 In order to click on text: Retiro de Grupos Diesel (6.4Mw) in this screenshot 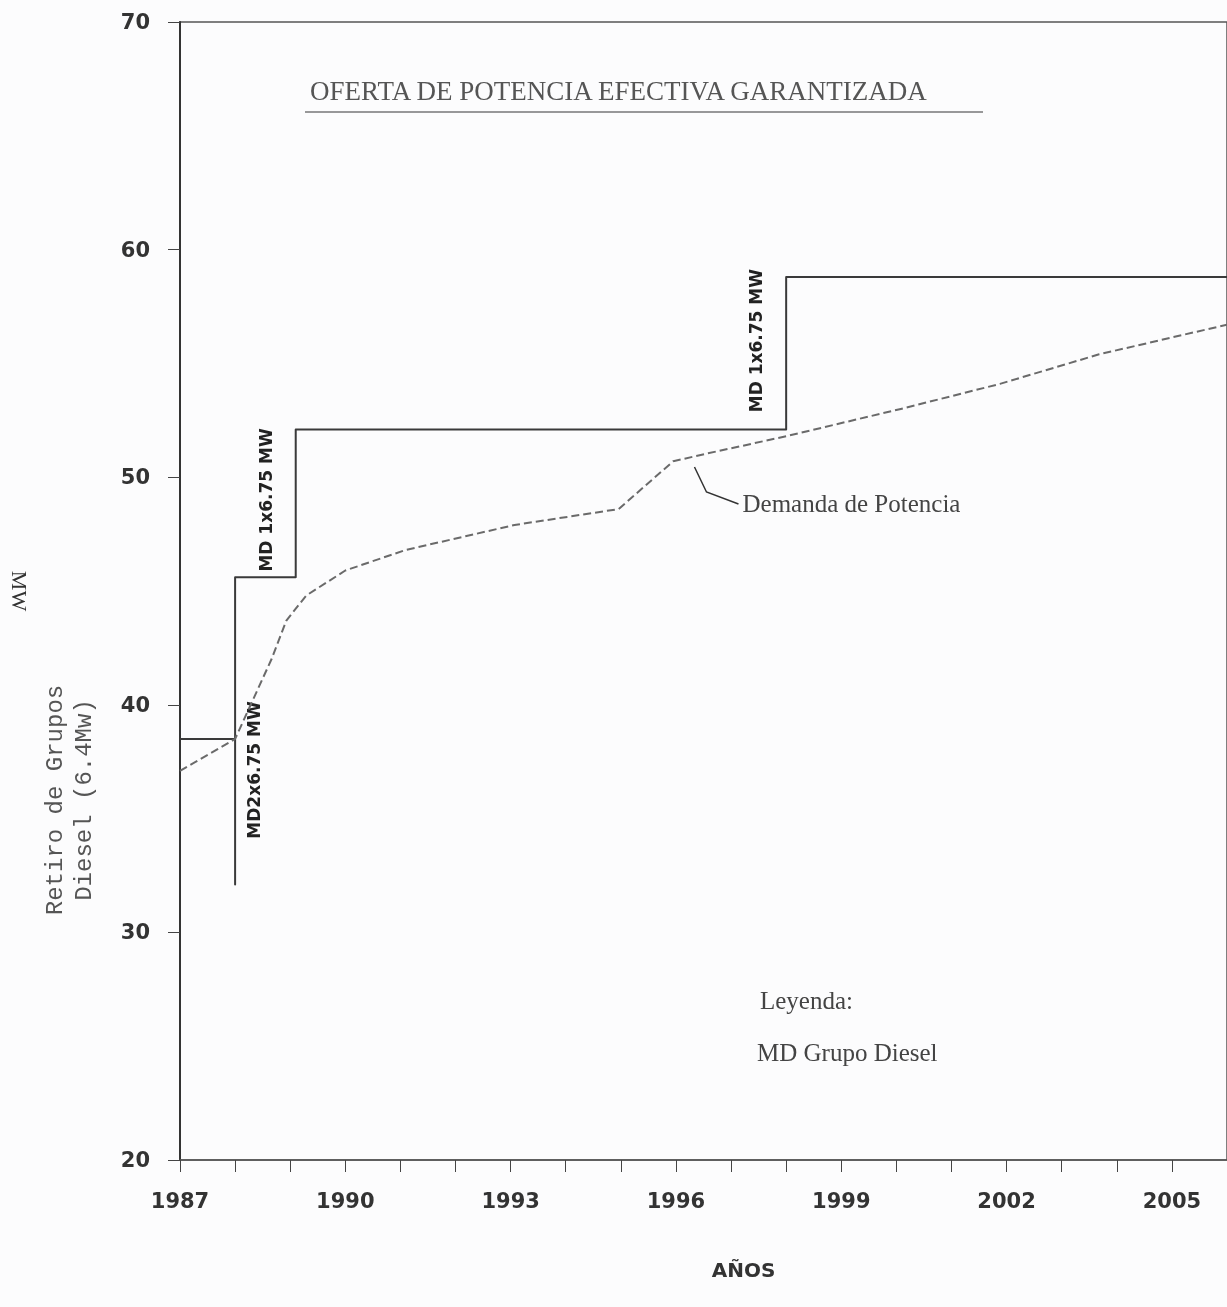, I will do `click(70, 800)`.